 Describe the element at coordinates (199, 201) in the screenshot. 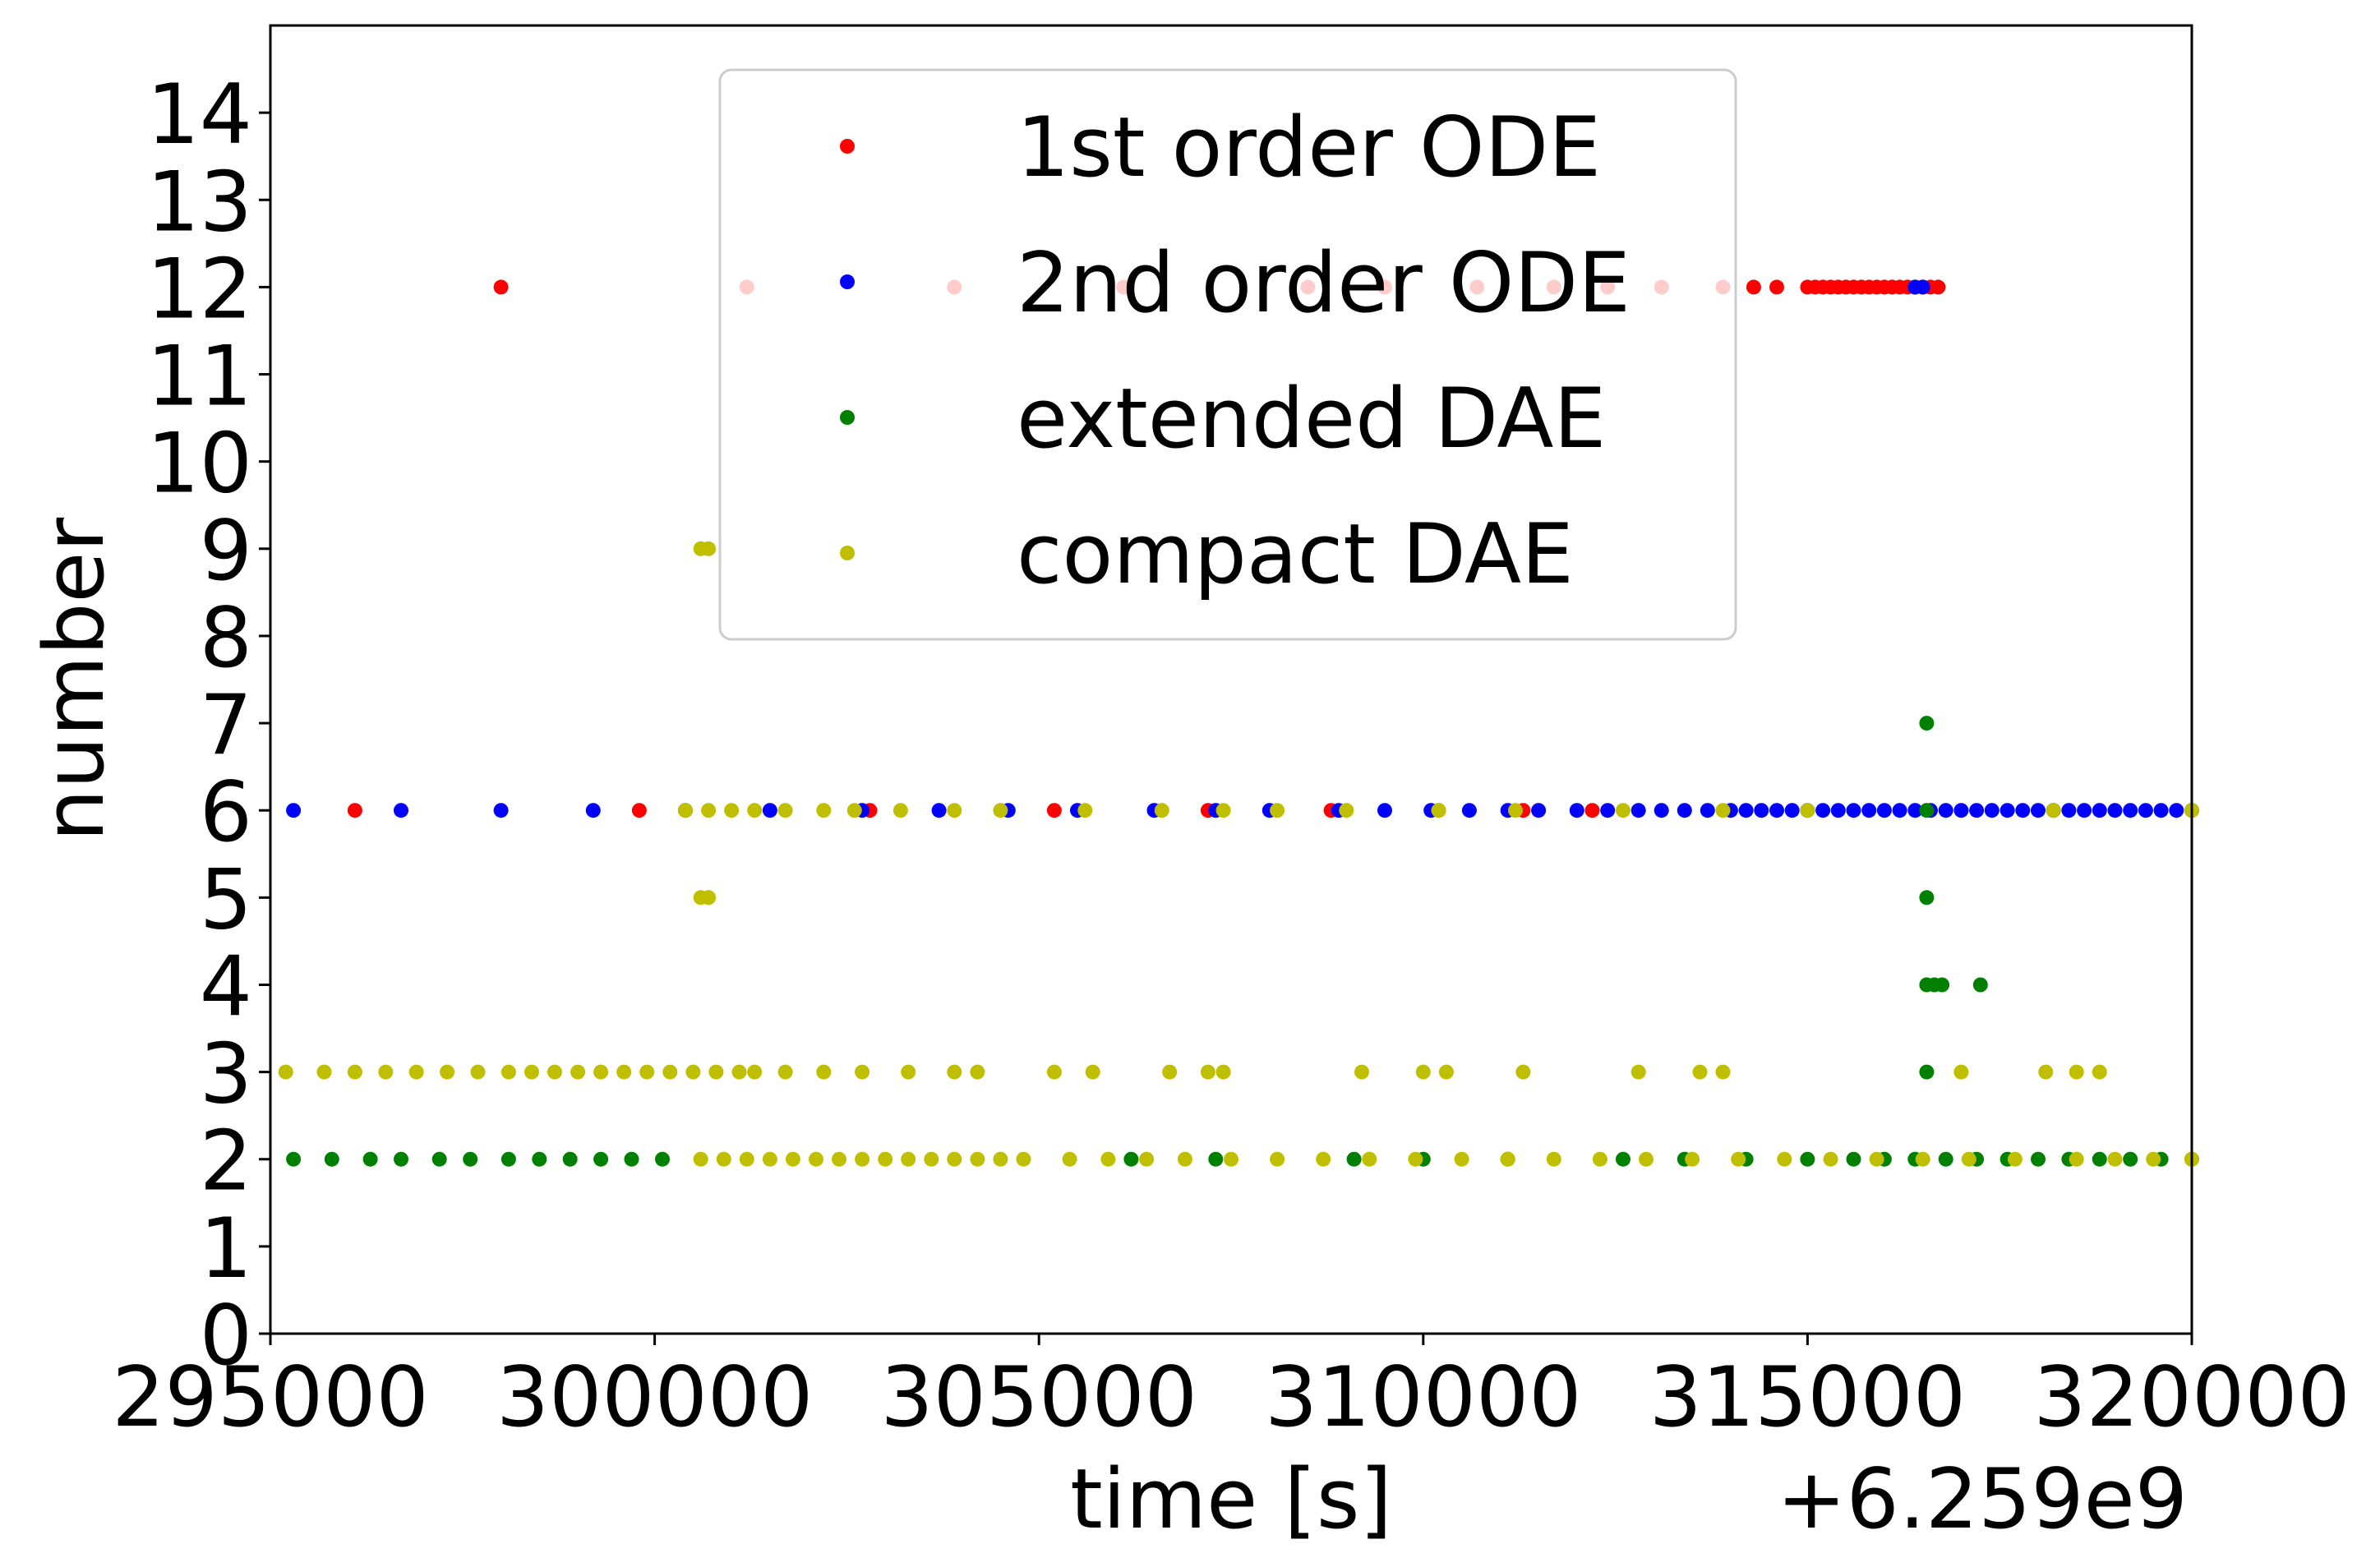

I see `y-tick-label: 13` at that location.